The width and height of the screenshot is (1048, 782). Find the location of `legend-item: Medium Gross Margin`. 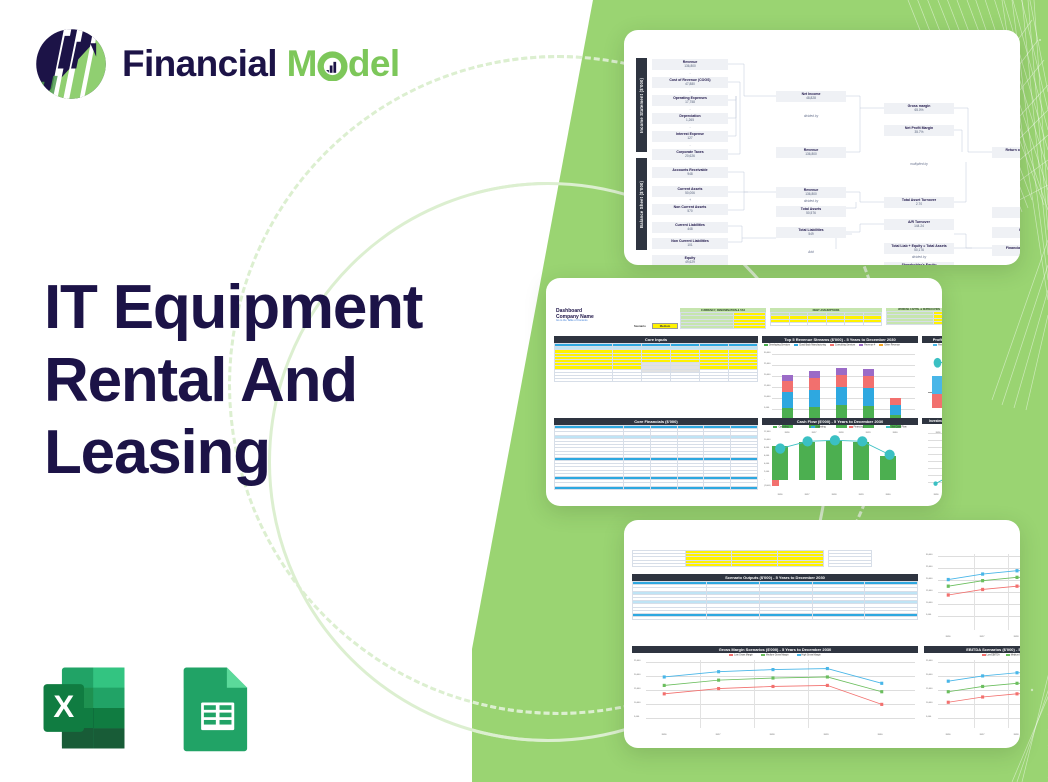

legend-item: Medium Gross Margin is located at coordinates (774, 655).